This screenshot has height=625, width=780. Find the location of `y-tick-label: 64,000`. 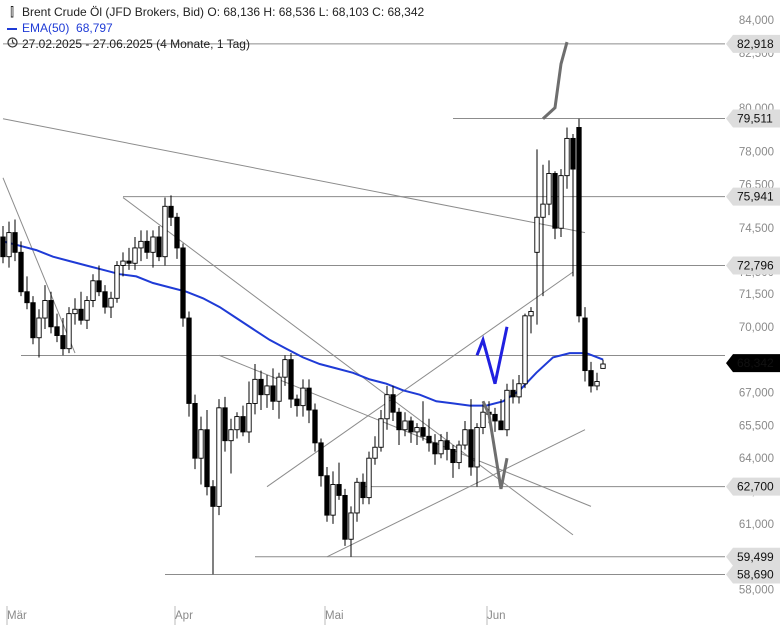

y-tick-label: 64,000 is located at coordinates (756, 459).